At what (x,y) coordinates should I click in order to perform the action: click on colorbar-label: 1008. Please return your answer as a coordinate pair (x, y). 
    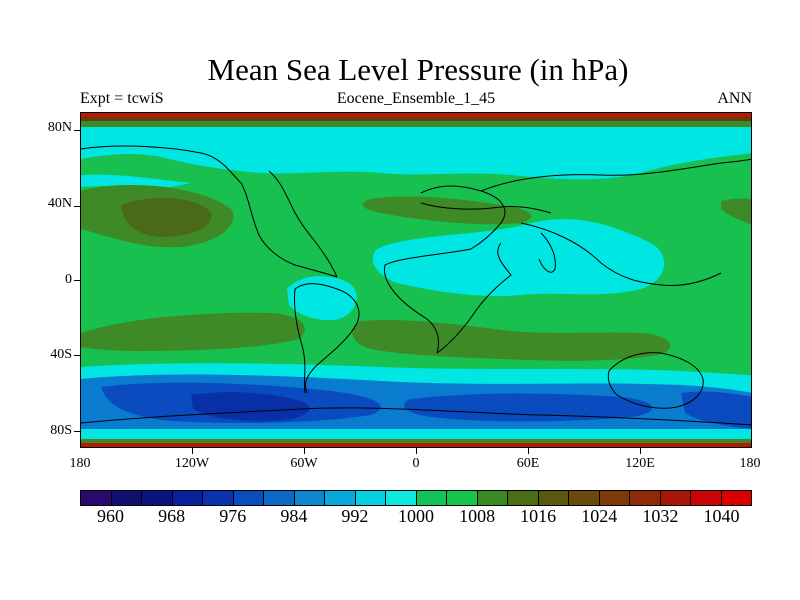
    Looking at the image, I should click on (477, 516).